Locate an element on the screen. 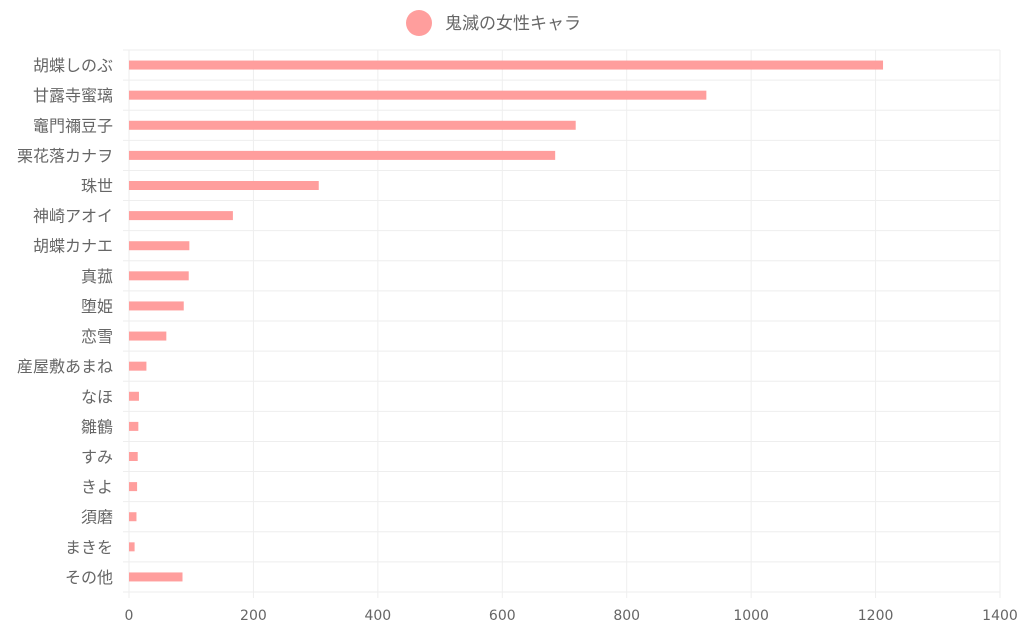 The height and width of the screenshot is (634, 1024). category-label: きよ is located at coordinates (97, 487).